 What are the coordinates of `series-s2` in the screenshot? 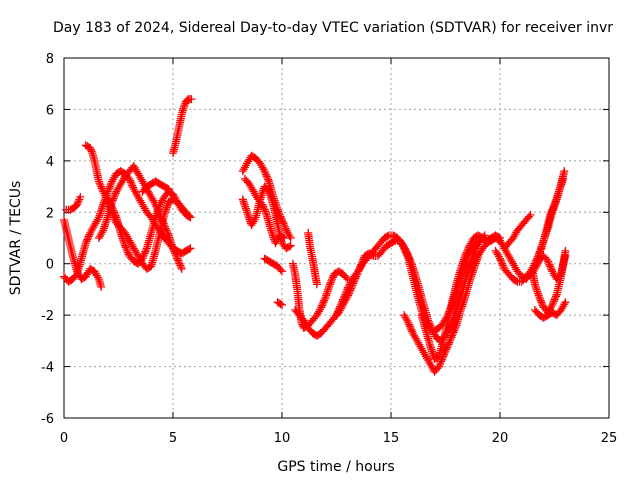 It's located at (127, 226).